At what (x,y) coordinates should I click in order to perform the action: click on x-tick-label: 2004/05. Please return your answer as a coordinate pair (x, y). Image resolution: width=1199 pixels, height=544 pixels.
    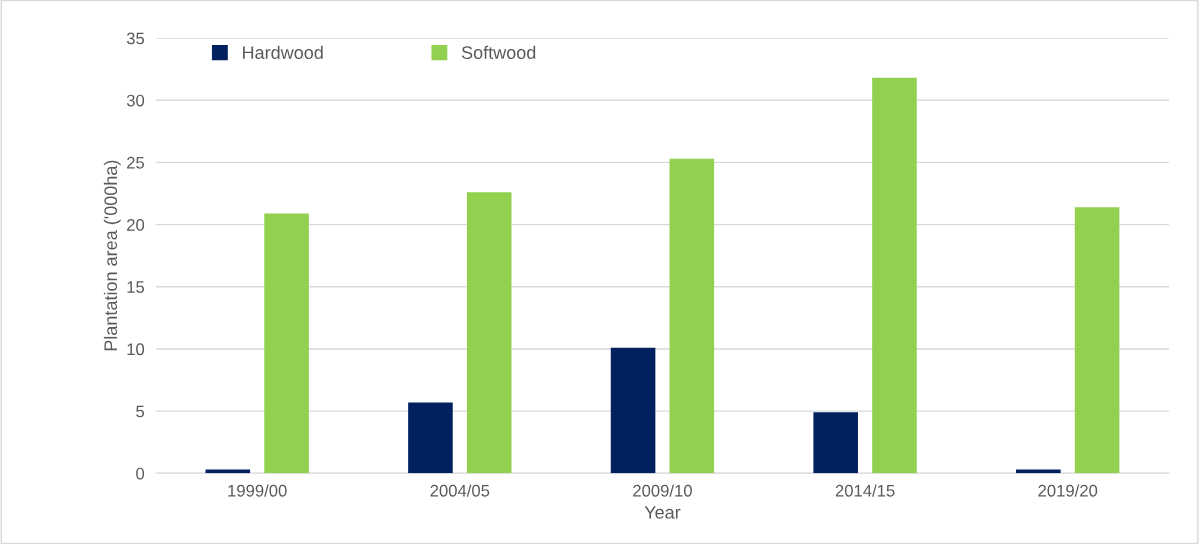
    Looking at the image, I should click on (460, 490).